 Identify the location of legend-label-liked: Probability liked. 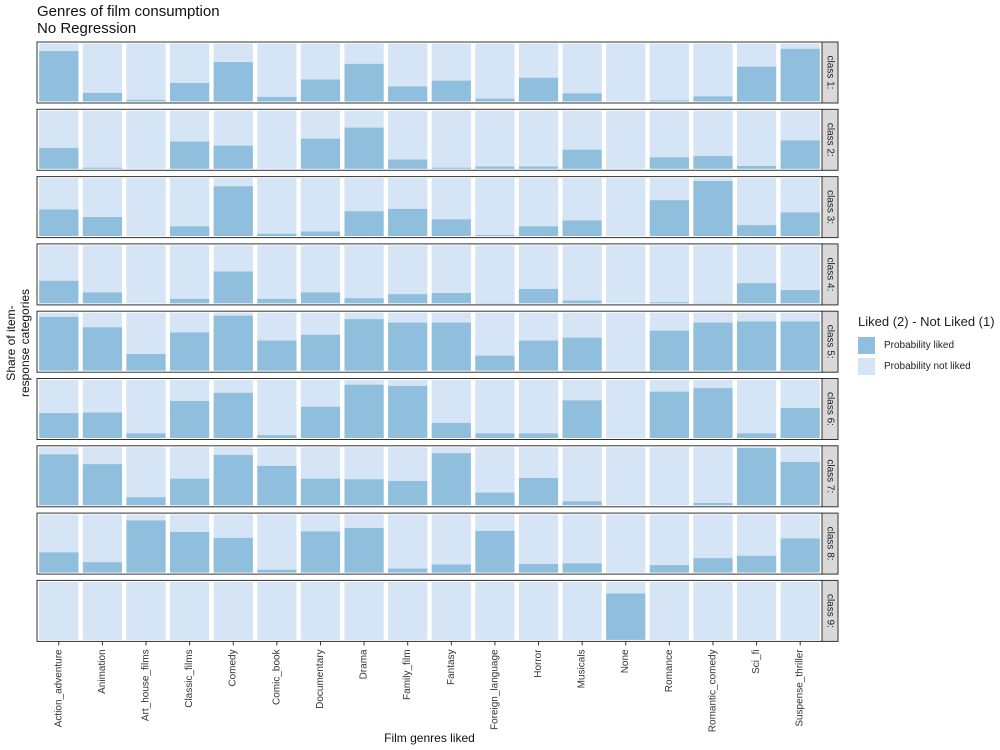
(919, 345).